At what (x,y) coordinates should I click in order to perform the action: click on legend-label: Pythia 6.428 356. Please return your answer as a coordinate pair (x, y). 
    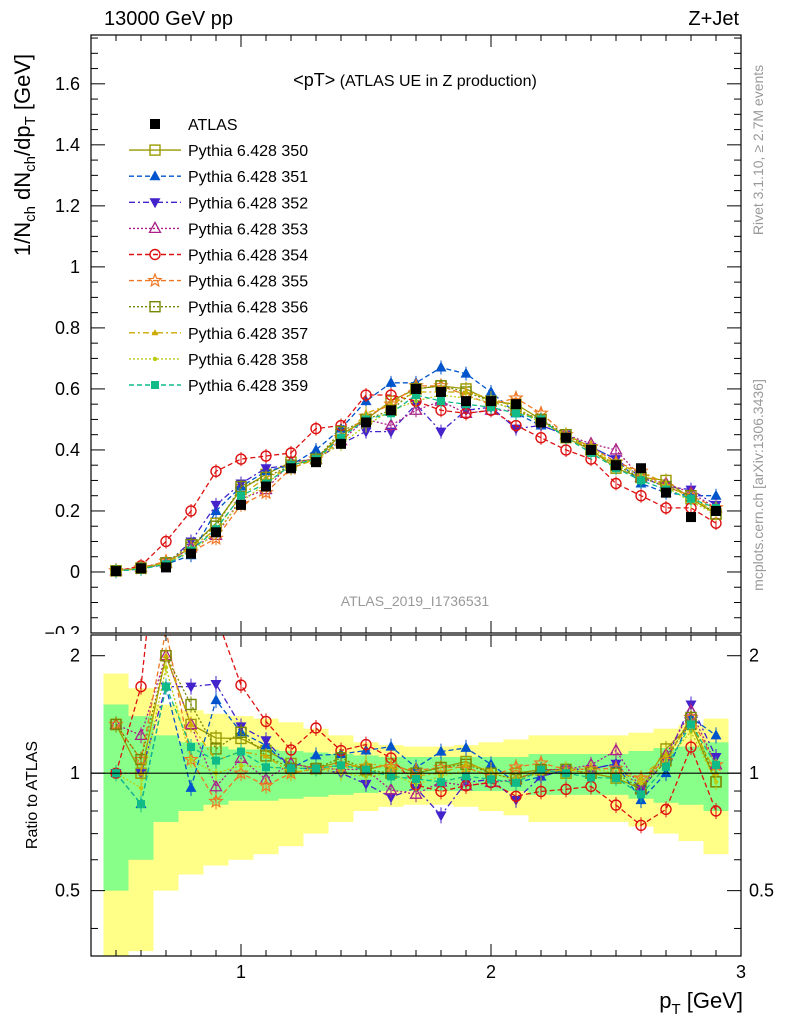
    Looking at the image, I should click on (248, 308).